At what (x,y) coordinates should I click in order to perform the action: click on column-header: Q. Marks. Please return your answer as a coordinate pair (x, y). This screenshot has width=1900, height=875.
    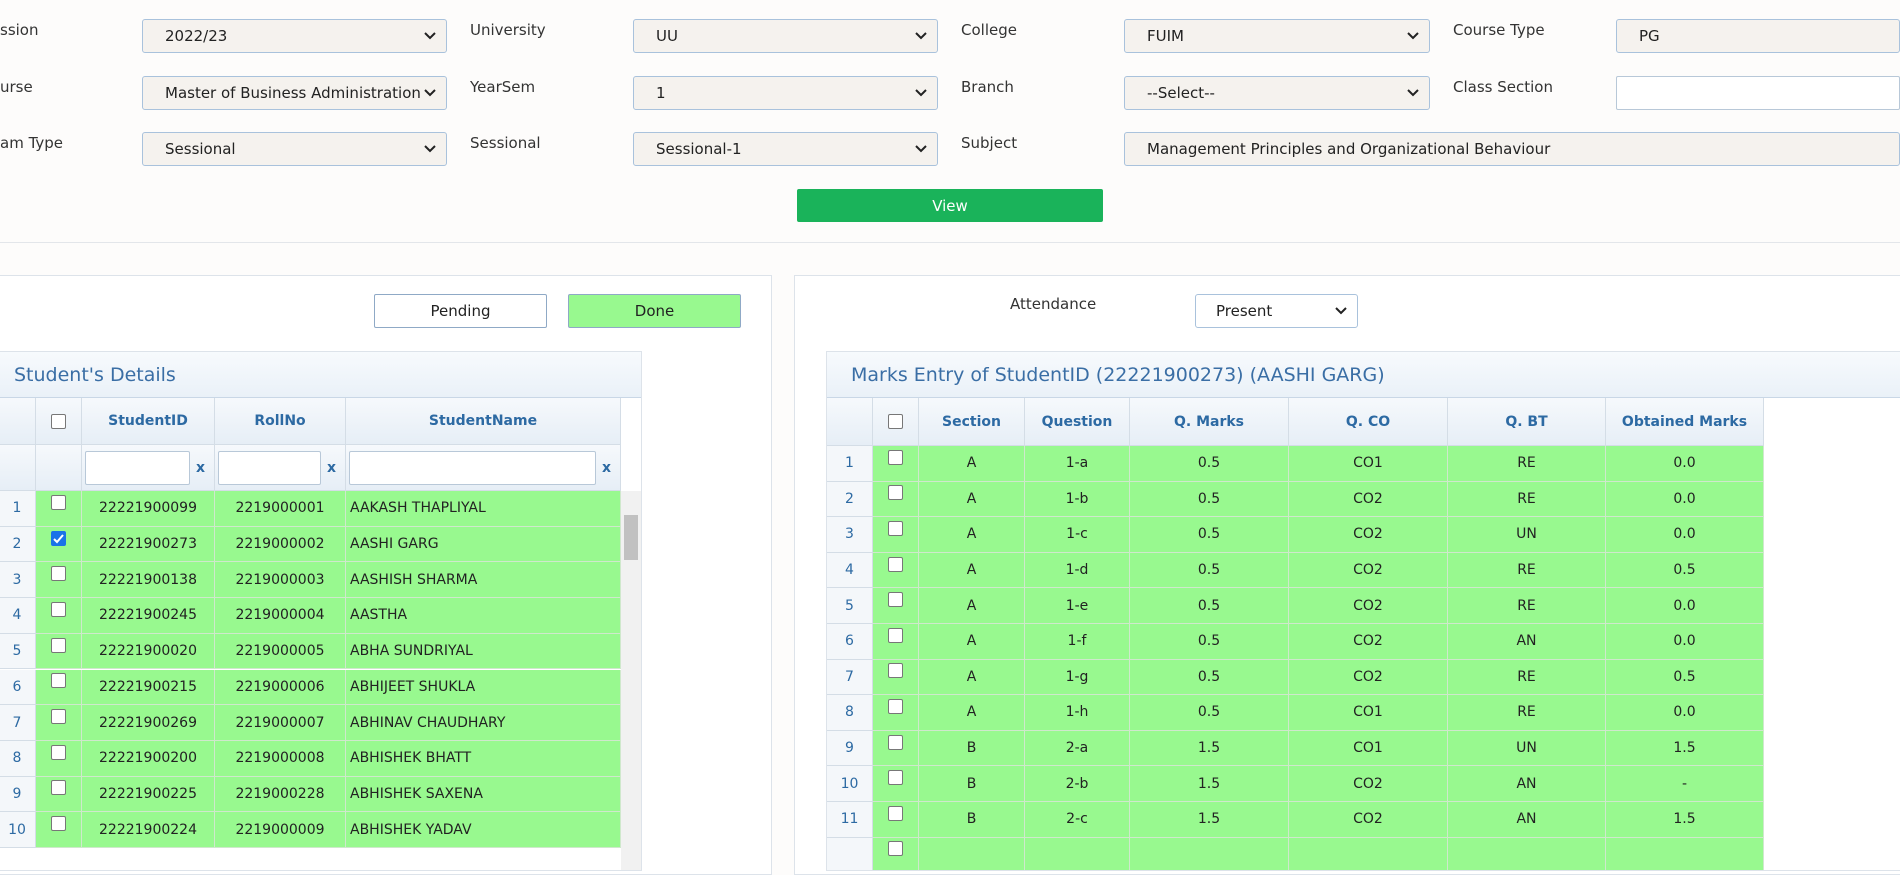
    Looking at the image, I should click on (1209, 421).